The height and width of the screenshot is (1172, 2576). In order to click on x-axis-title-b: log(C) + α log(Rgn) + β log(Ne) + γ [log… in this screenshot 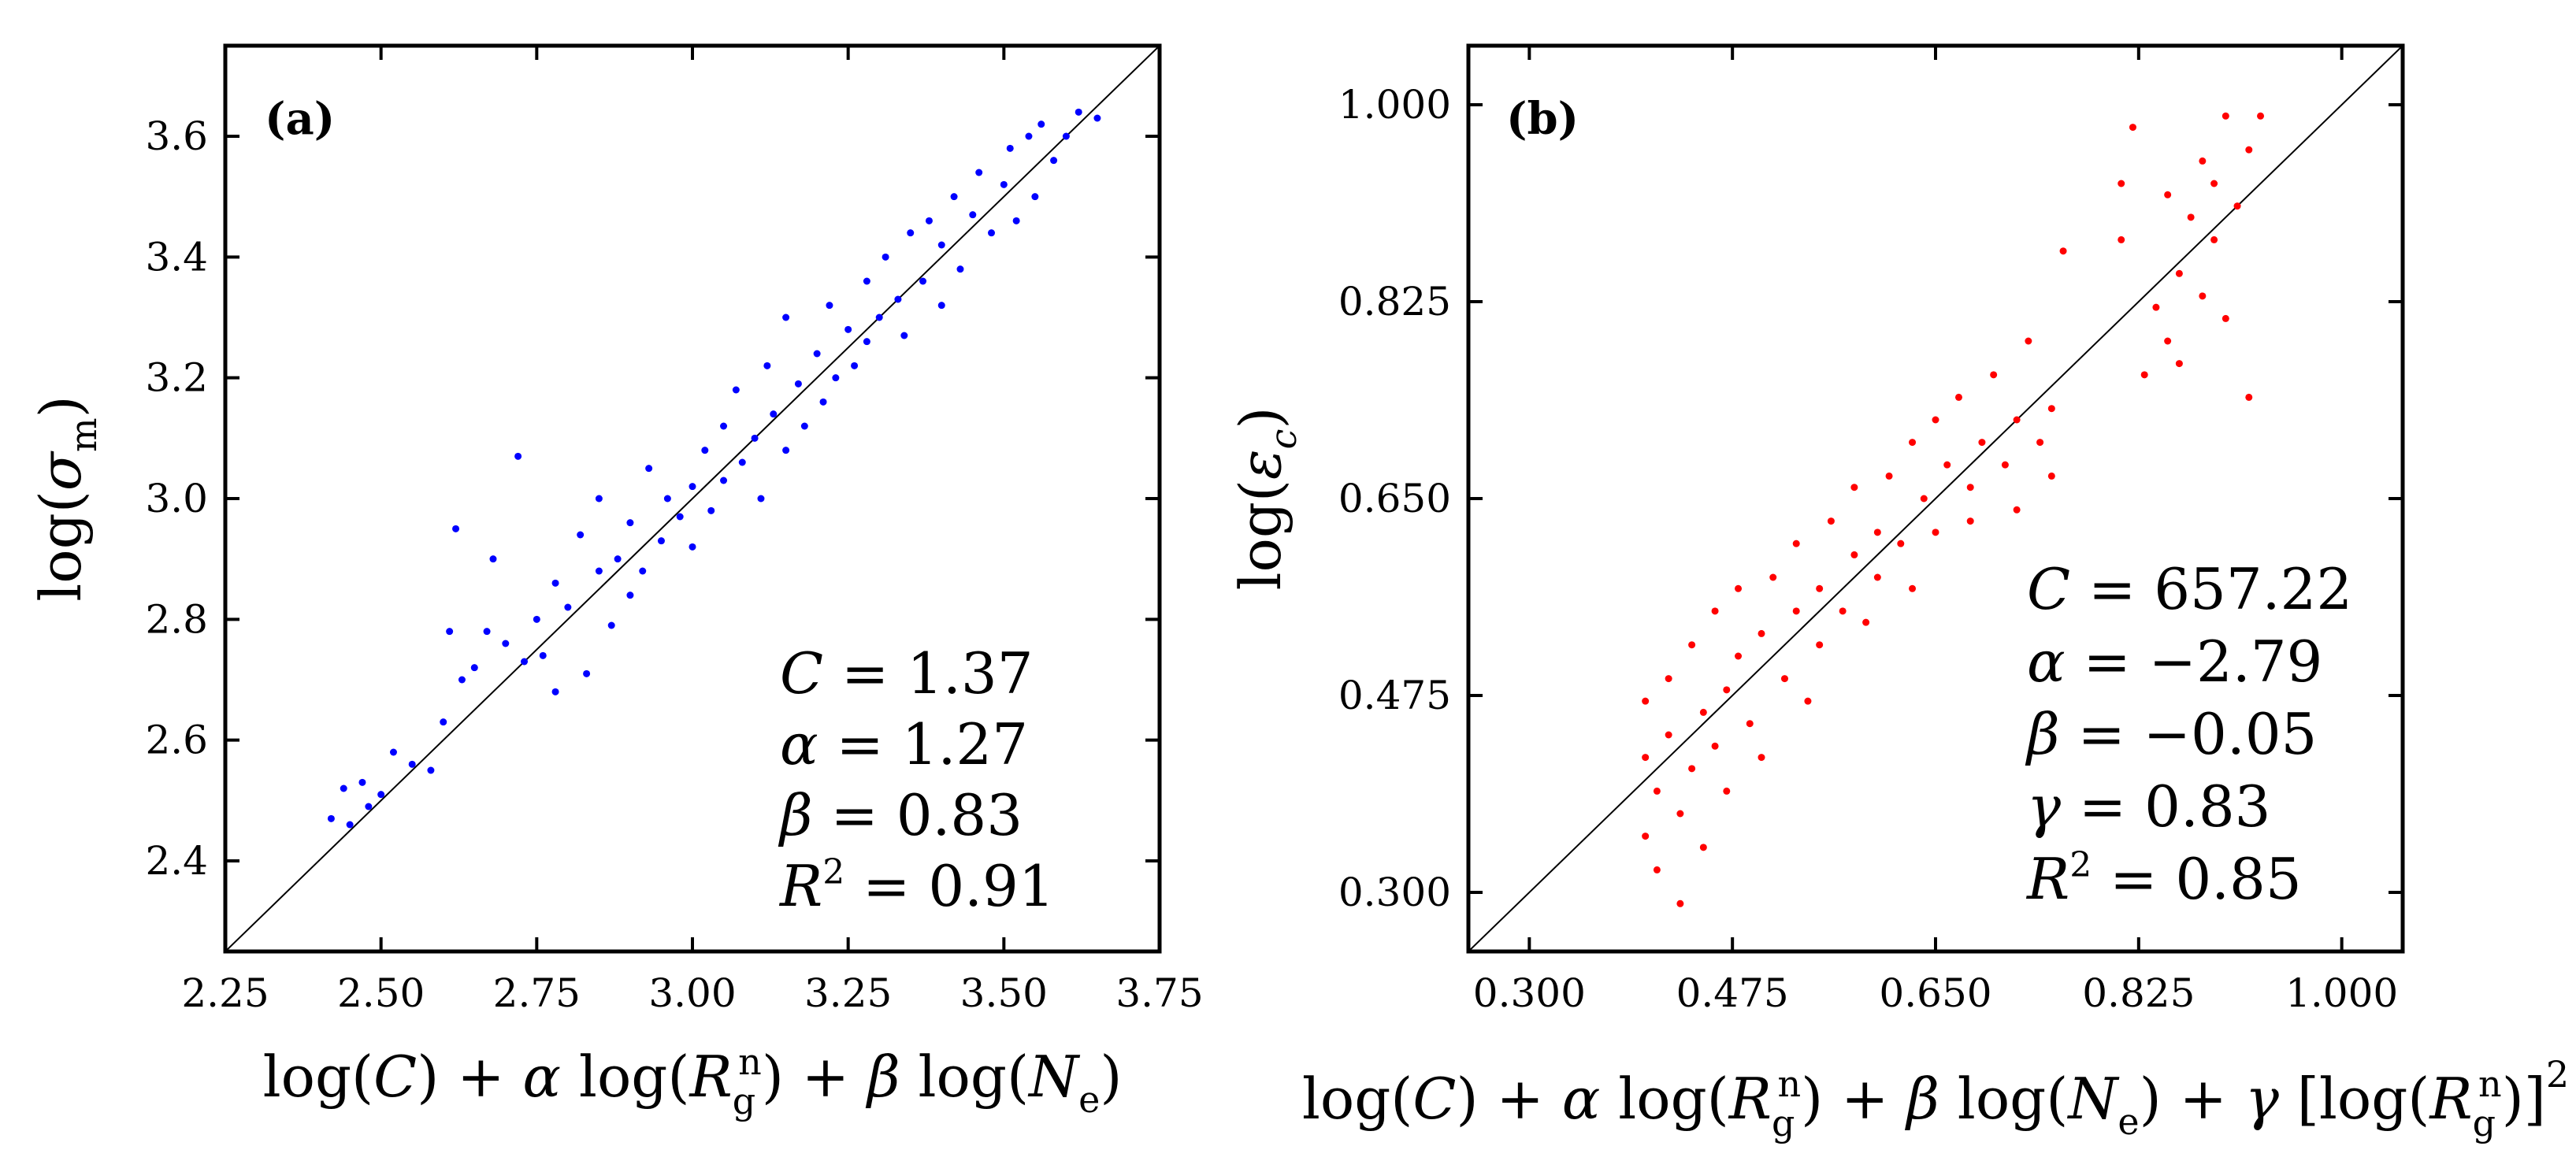, I will do `click(1935, 1098)`.